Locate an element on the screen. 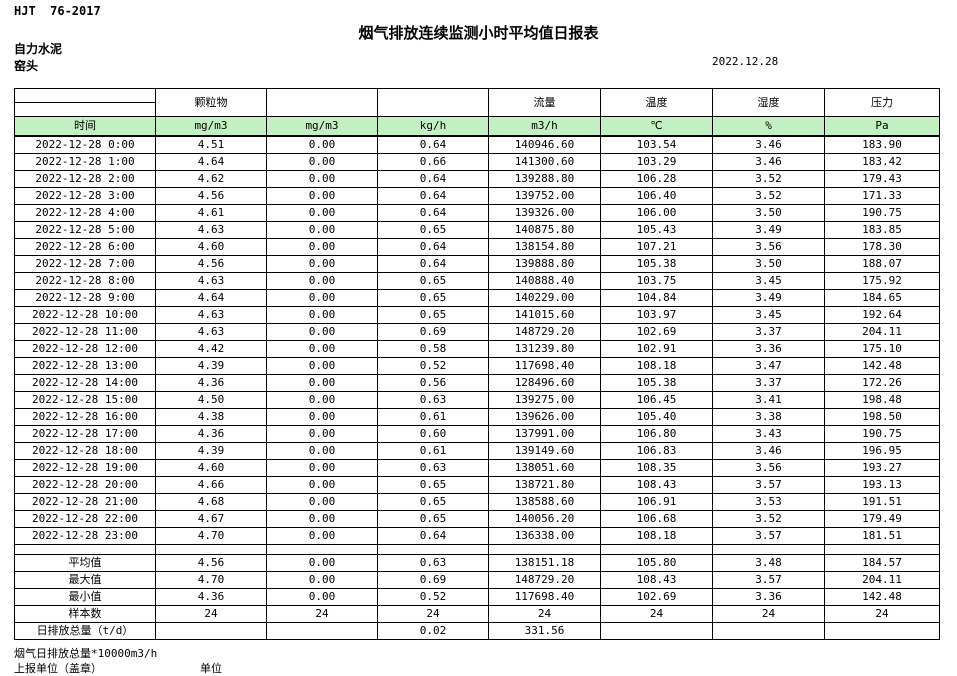  unit-header: kg/h is located at coordinates (433, 126).